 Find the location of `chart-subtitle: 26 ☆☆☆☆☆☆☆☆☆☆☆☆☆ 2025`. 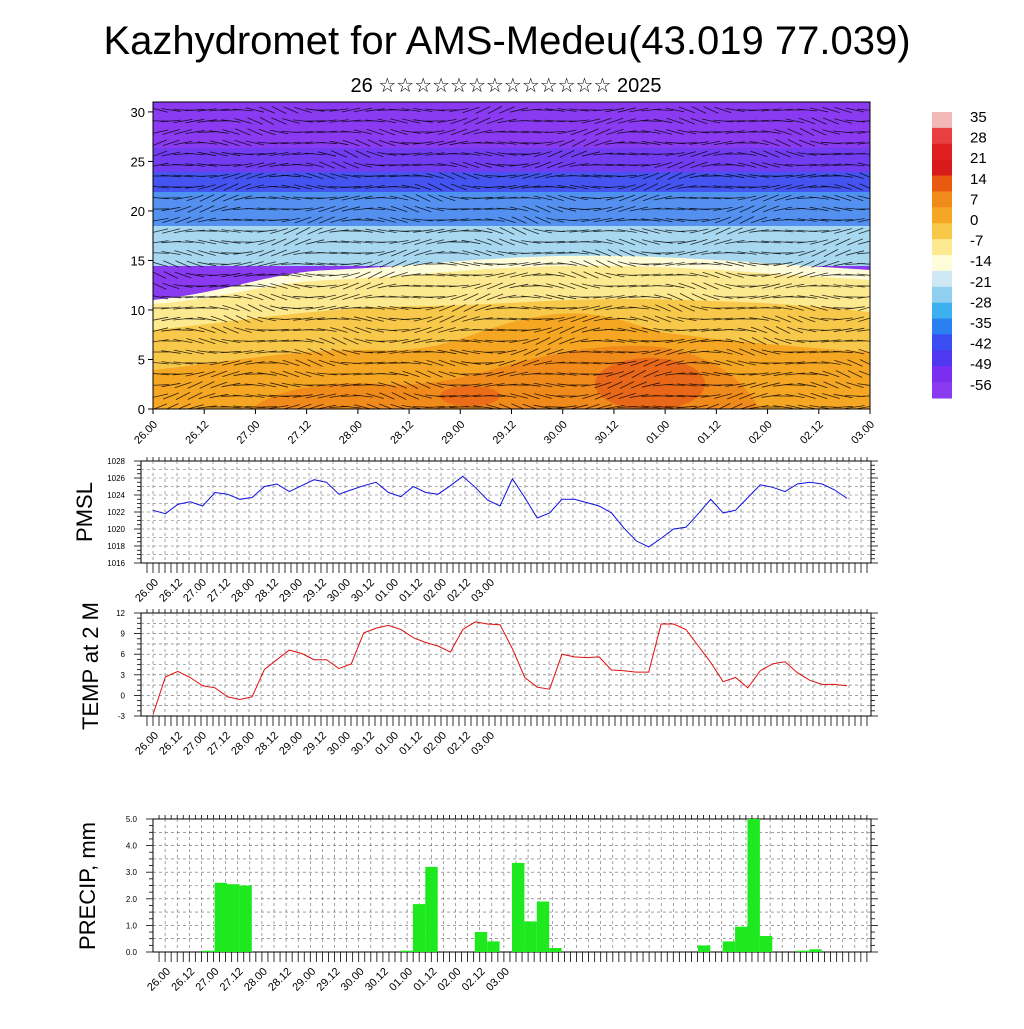

chart-subtitle: 26 ☆☆☆☆☆☆☆☆☆☆☆☆☆ 2025 is located at coordinates (506, 86).